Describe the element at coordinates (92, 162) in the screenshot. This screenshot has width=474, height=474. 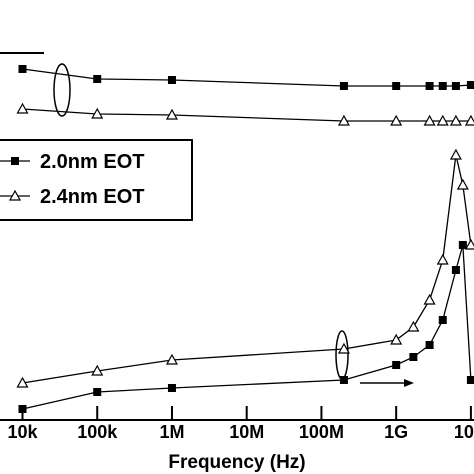
I see `legend-label: 2.0nm EOT` at that location.